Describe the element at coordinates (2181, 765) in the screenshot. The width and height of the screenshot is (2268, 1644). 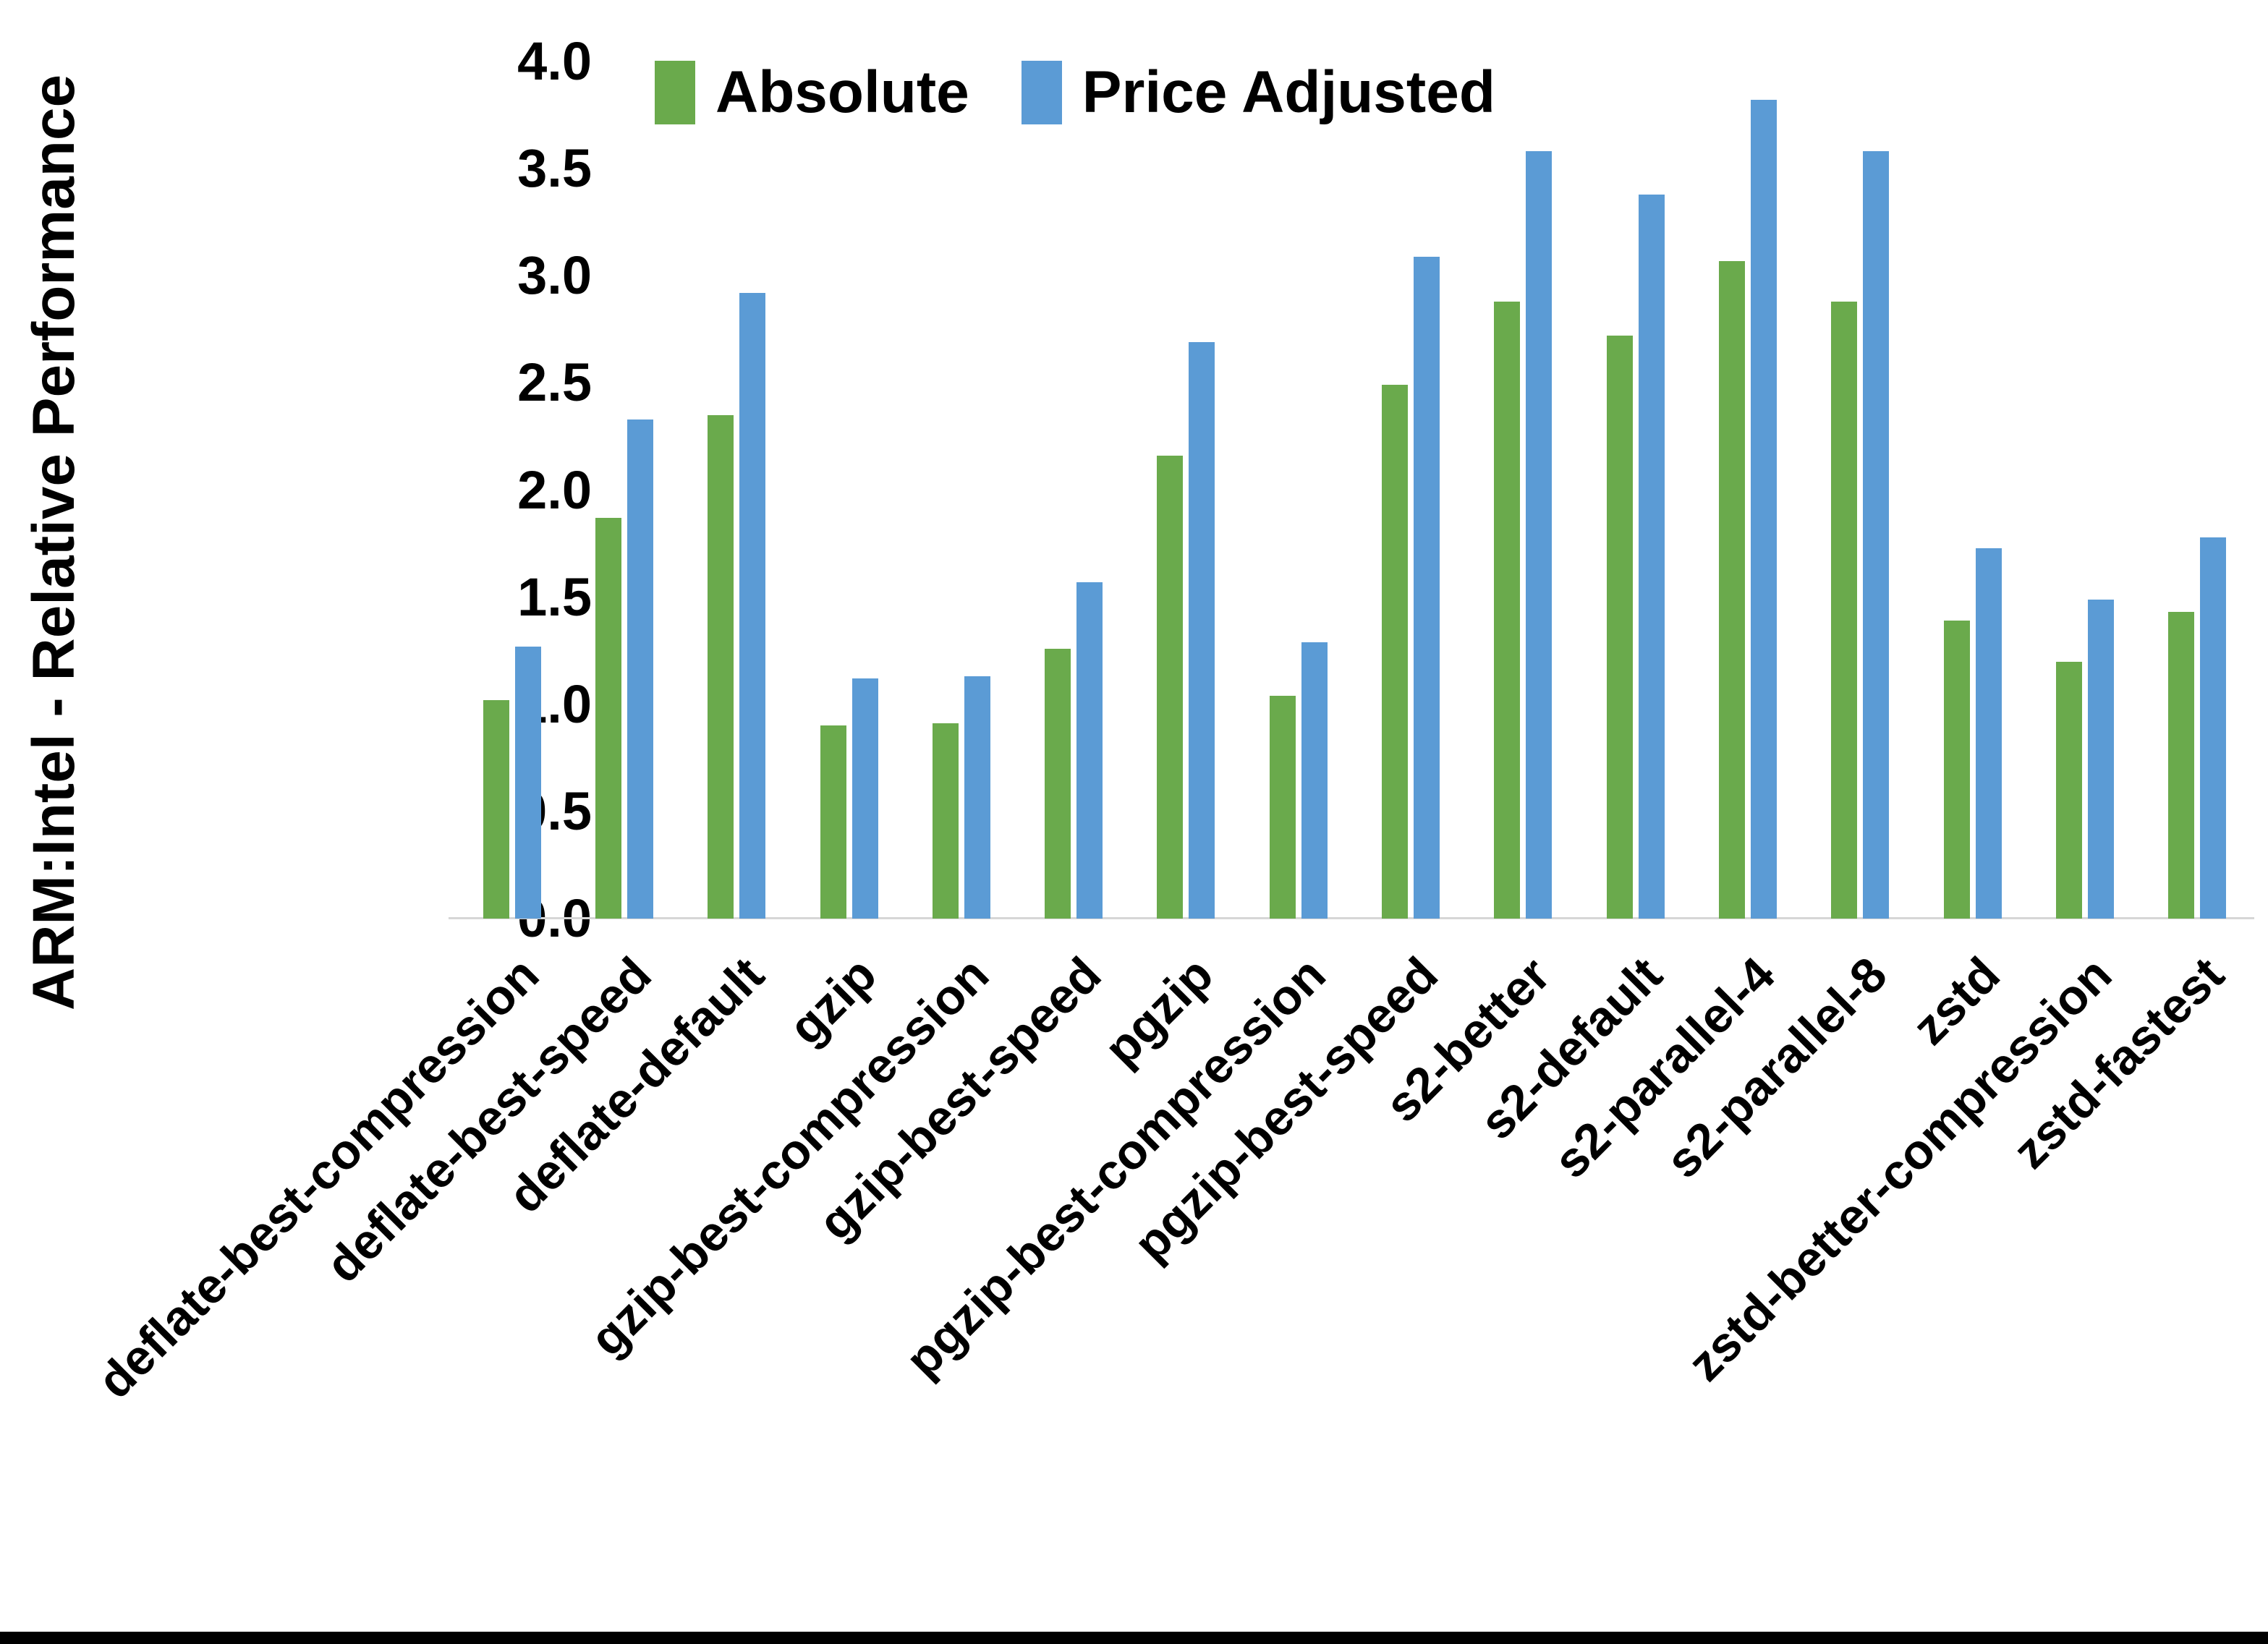
I see `bar-absolute-zstd-fastest` at that location.